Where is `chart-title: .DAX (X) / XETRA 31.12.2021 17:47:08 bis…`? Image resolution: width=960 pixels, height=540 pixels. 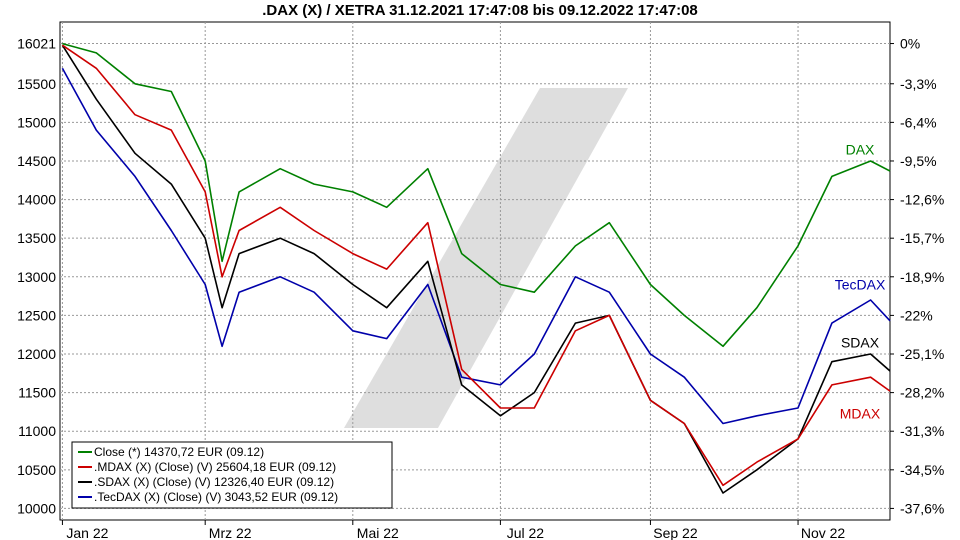
chart-title: .DAX (X) / XETRA 31.12.2021 17:47:08 bis… is located at coordinates (480, 10).